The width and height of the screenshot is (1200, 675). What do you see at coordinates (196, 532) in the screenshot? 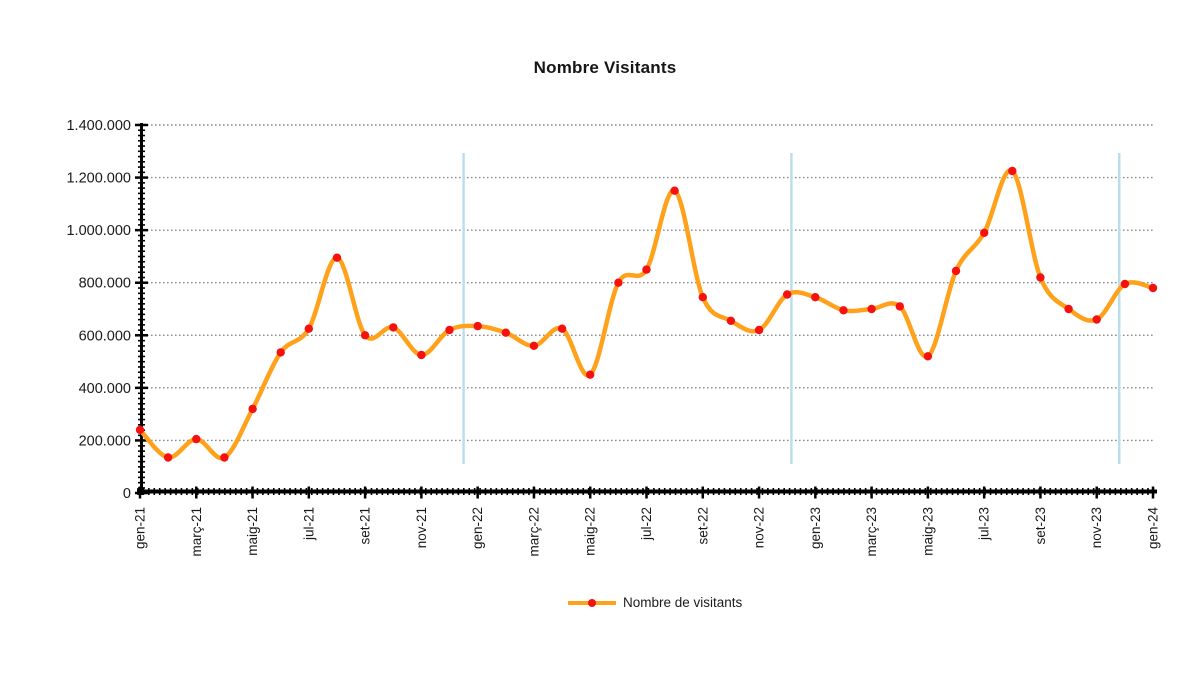
I see `svg-text: març-21` at bounding box center [196, 532].